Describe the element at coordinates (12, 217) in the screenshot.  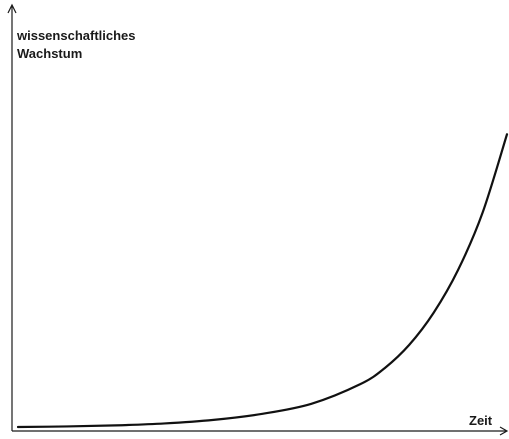
I see `y-axis` at that location.